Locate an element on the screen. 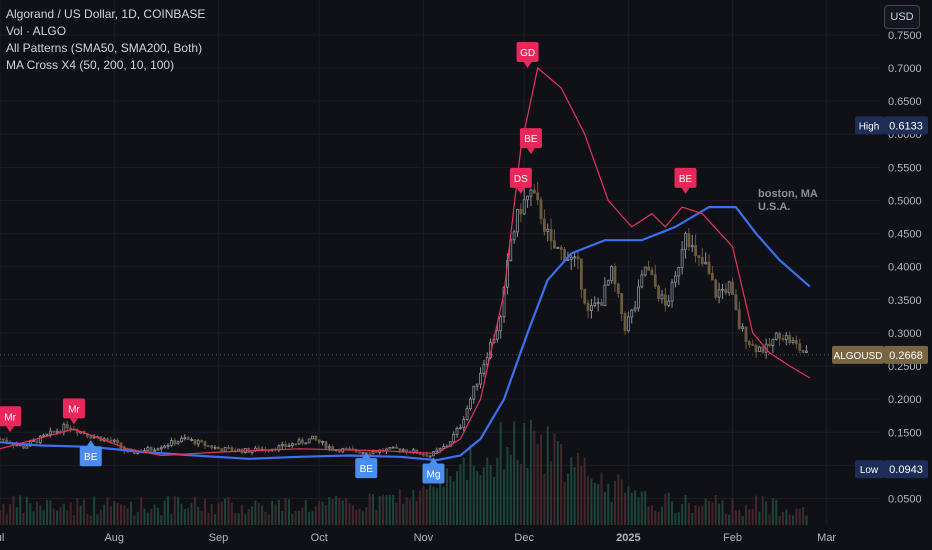 The height and width of the screenshot is (550, 932). currency-button: USD is located at coordinates (902, 17).